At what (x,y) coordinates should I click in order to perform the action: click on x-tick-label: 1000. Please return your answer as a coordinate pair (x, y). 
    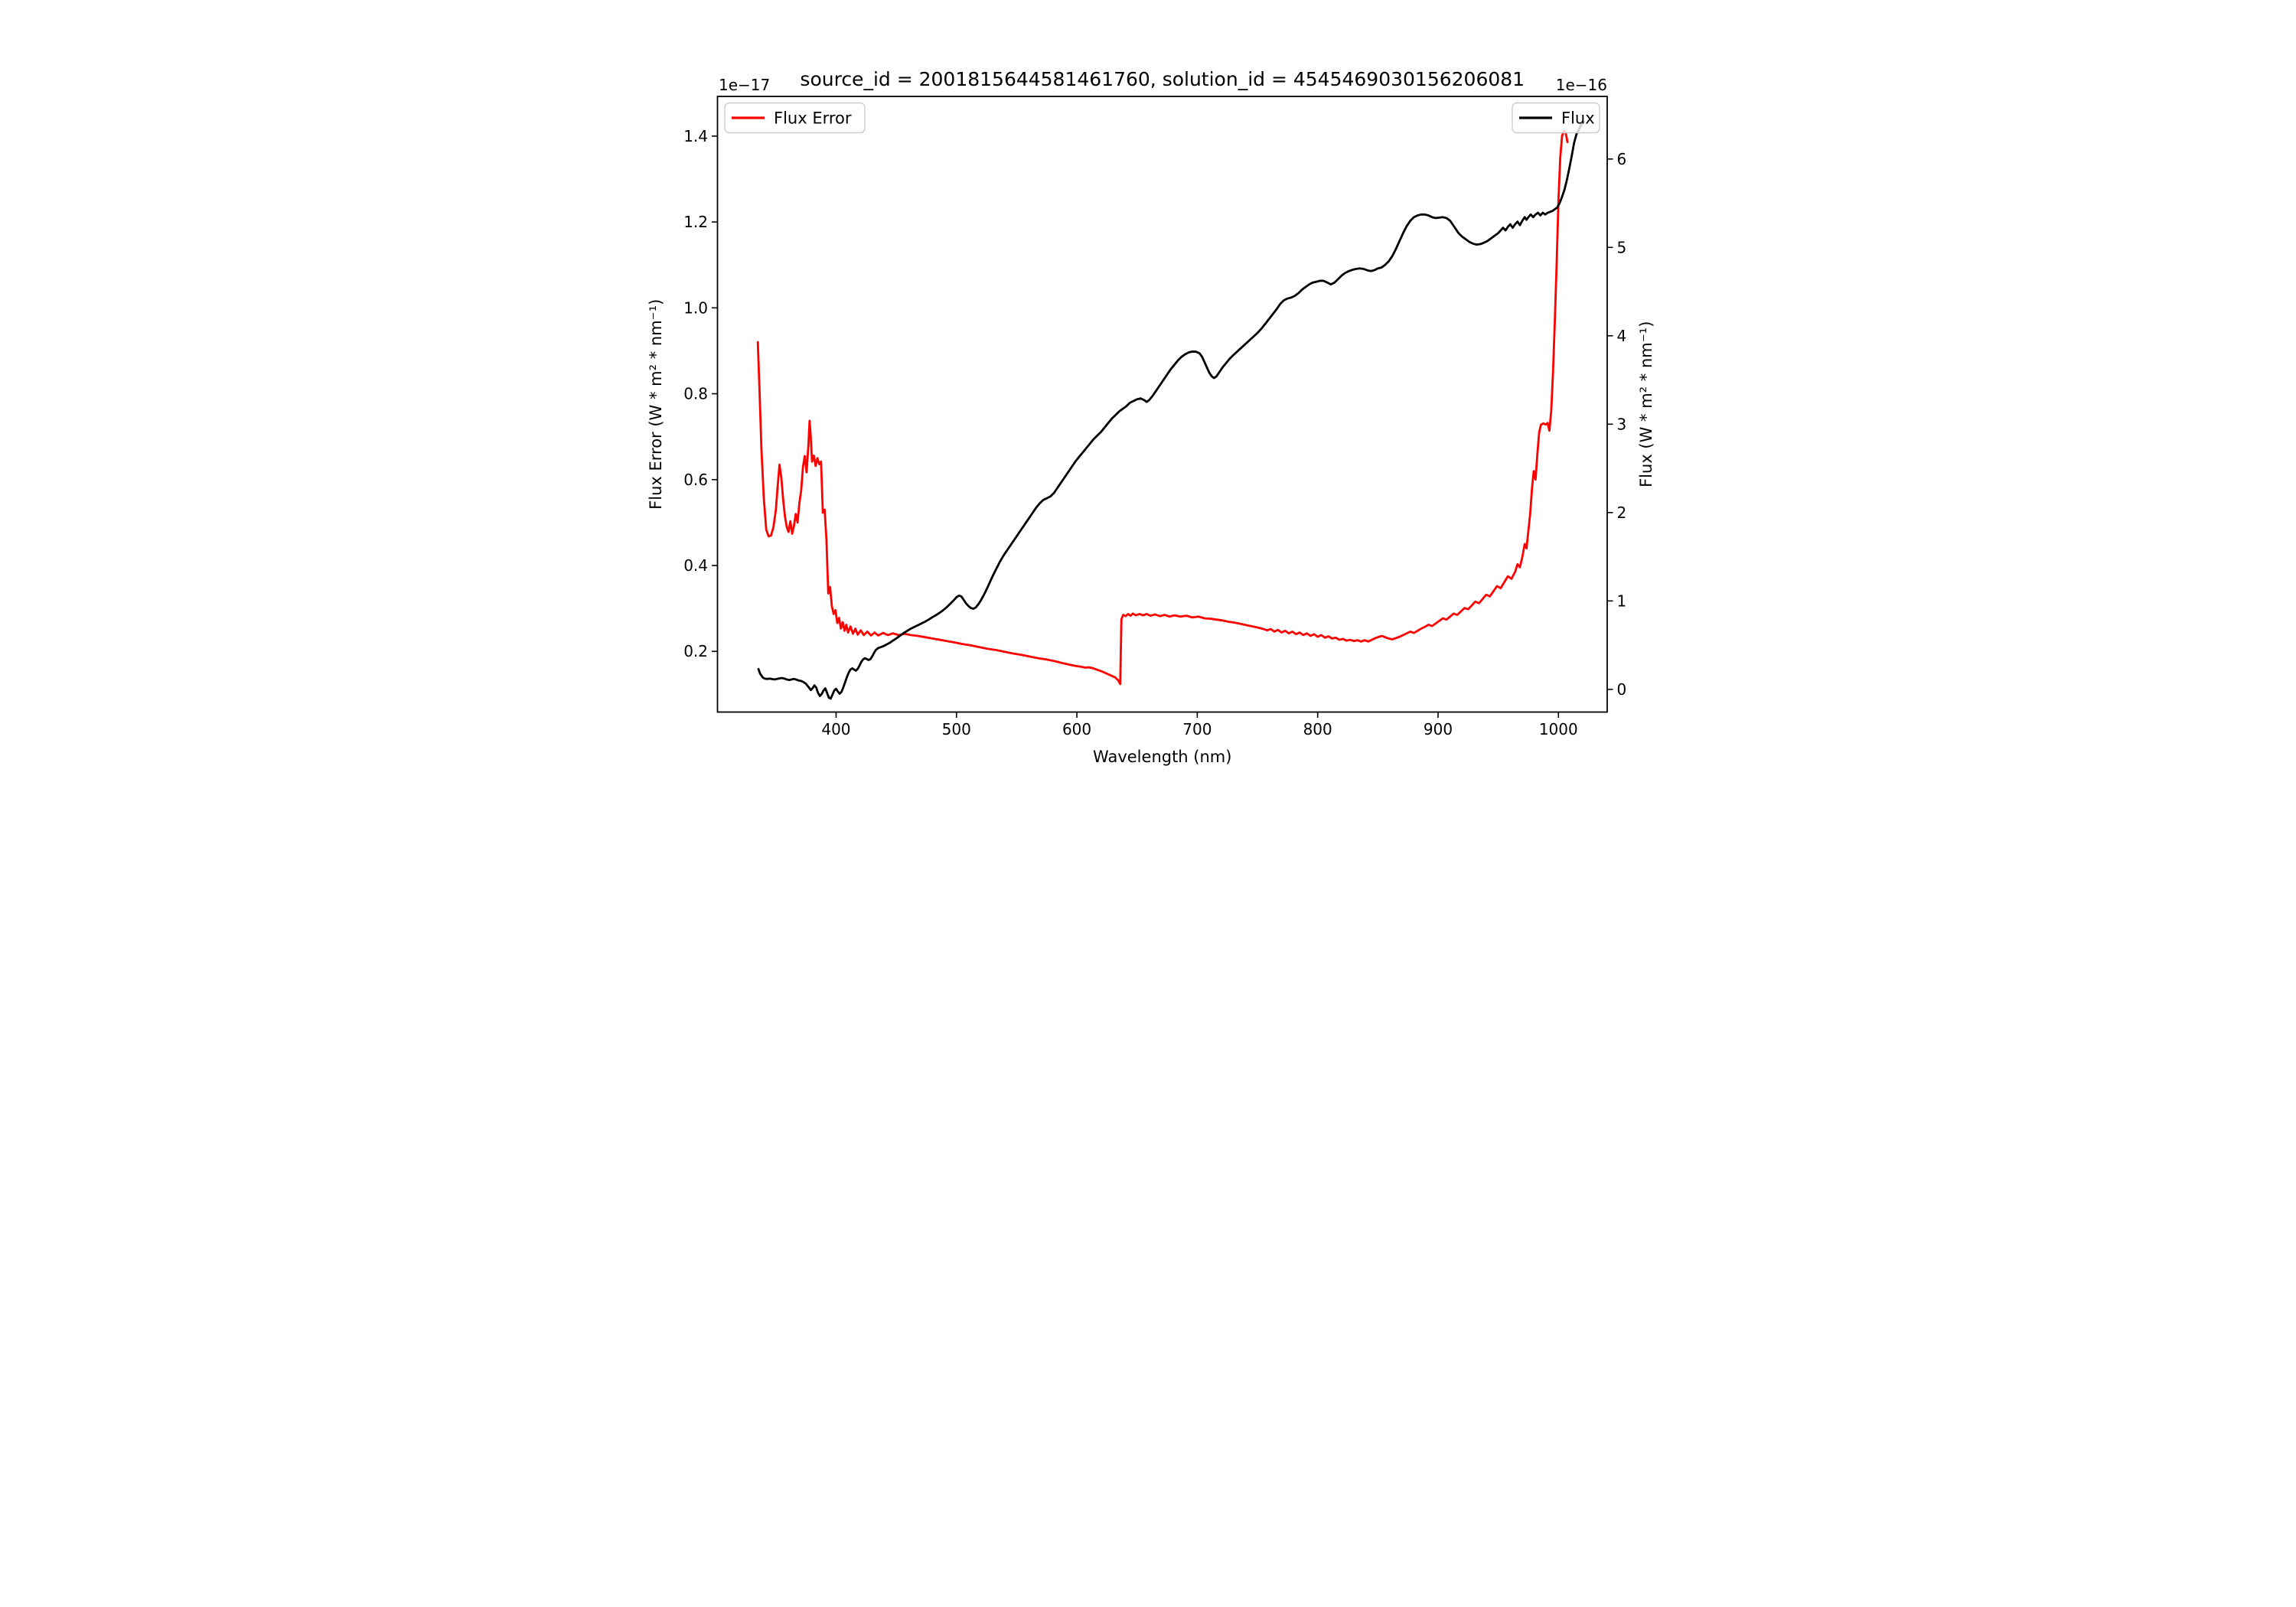
    Looking at the image, I should click on (1558, 729).